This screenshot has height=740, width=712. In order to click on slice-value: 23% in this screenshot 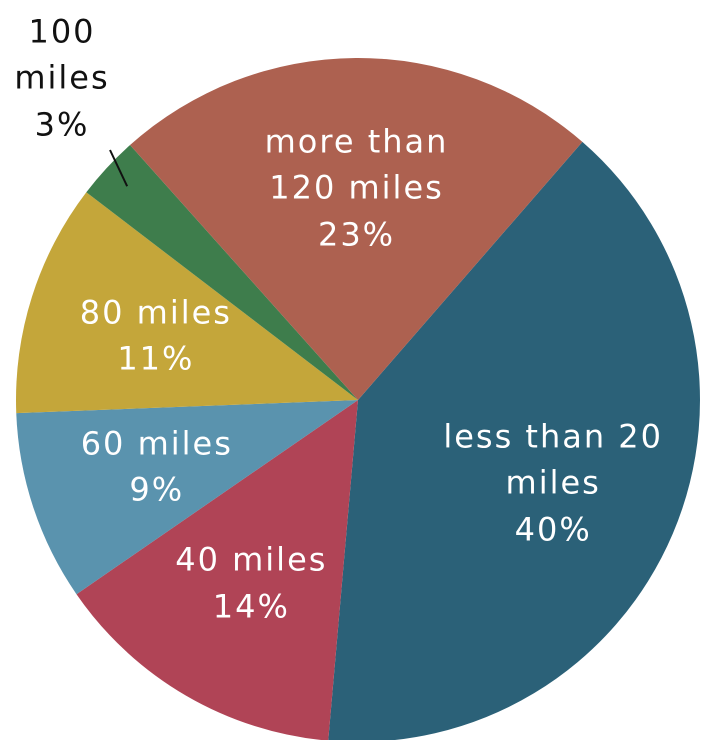, I will do `click(356, 234)`.